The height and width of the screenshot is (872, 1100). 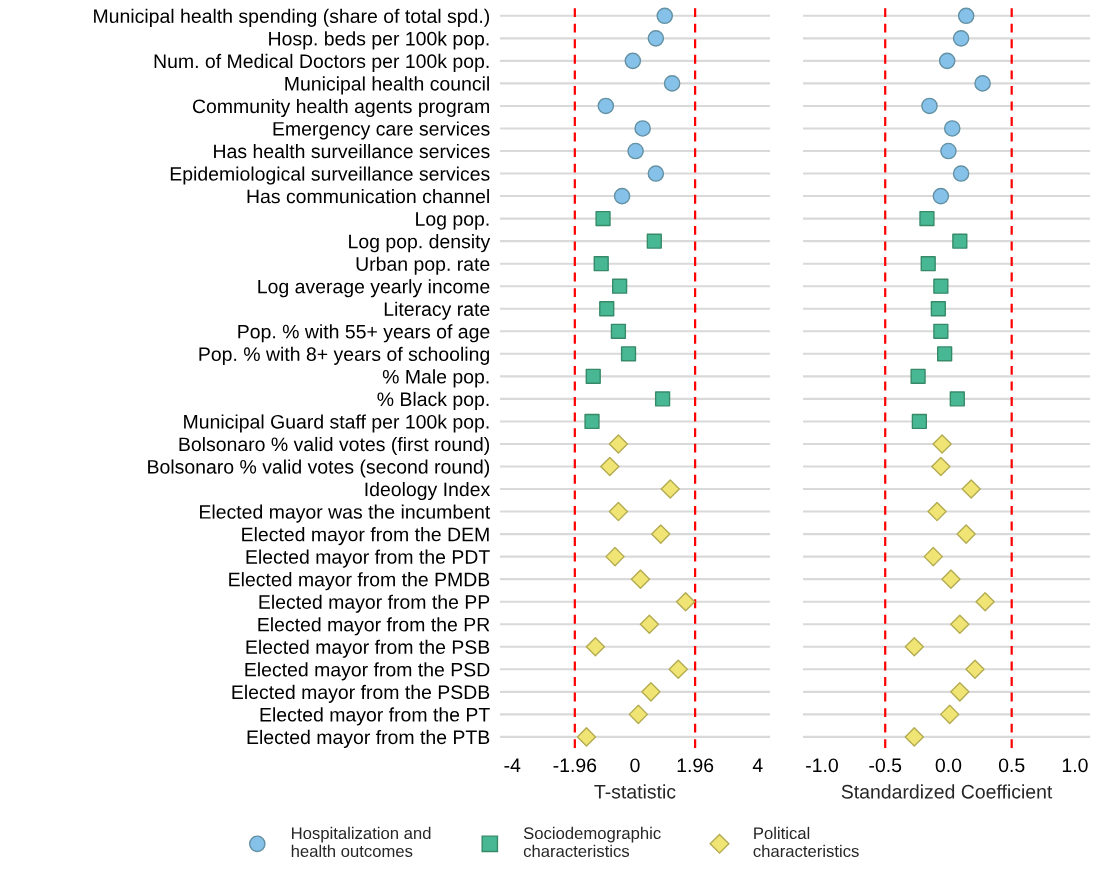 What do you see at coordinates (319, 468) in the screenshot?
I see `y-tick-label: Bolsonaro % valid votes (second round)` at bounding box center [319, 468].